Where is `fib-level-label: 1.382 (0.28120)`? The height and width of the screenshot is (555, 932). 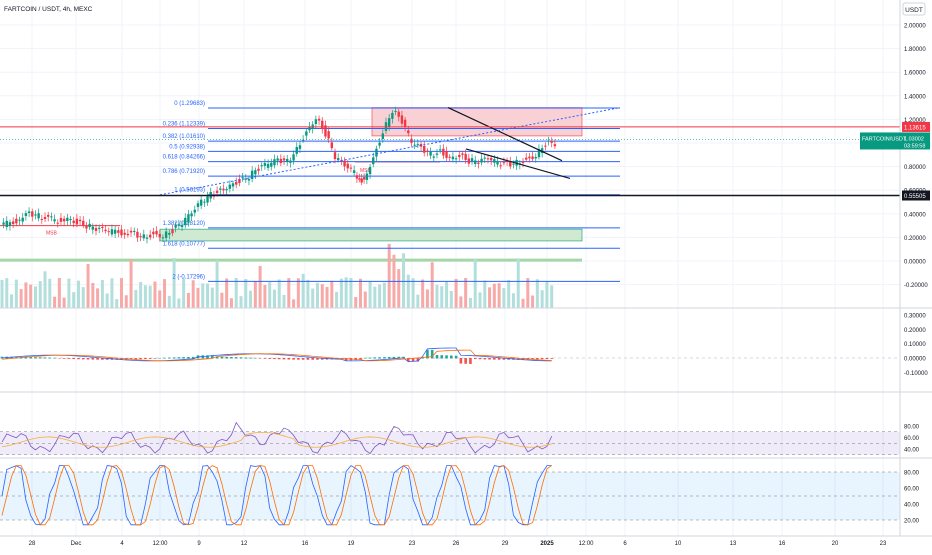
fib-level-label: 1.382 (0.28120) is located at coordinates (184, 224).